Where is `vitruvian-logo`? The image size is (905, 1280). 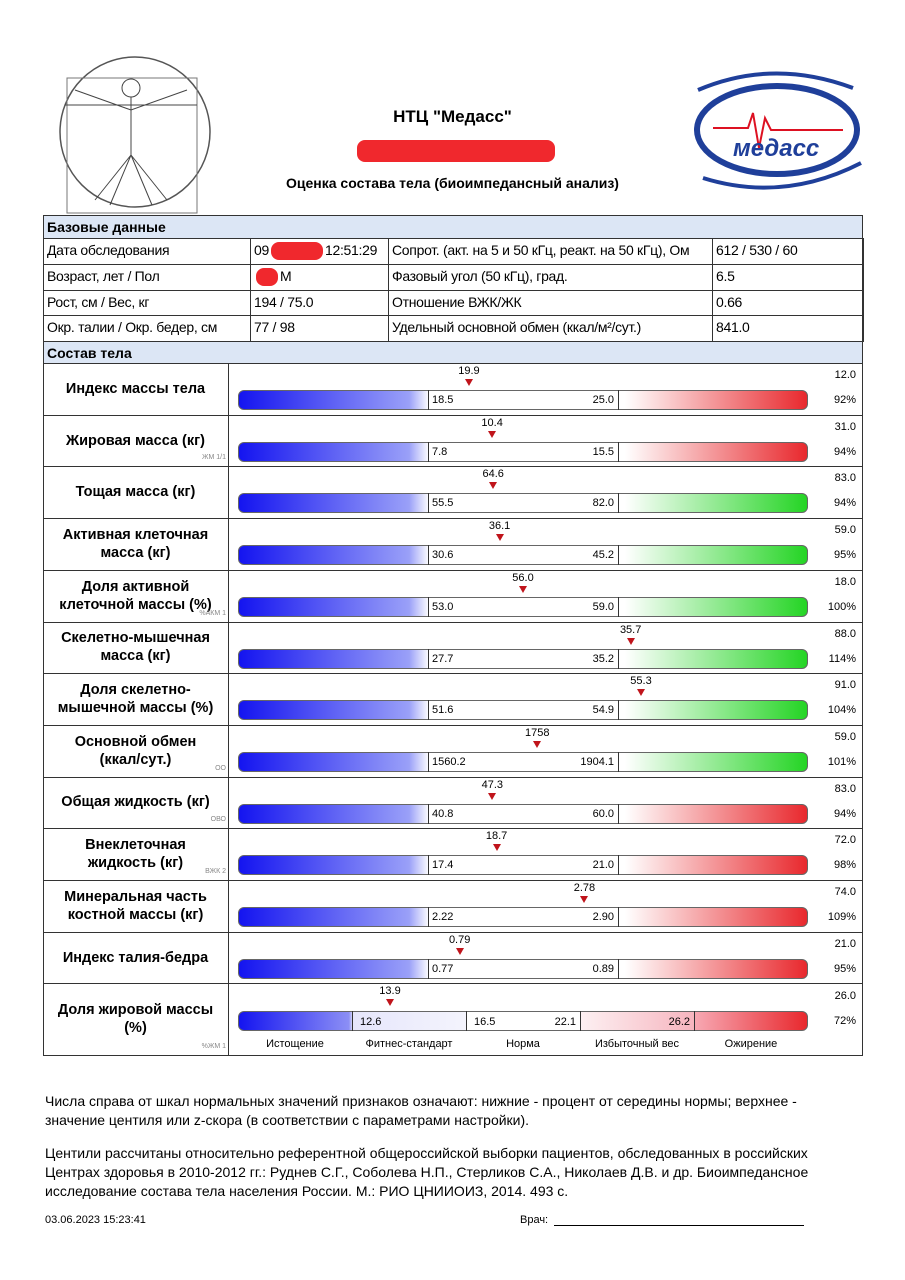 vitruvian-logo is located at coordinates (135, 135).